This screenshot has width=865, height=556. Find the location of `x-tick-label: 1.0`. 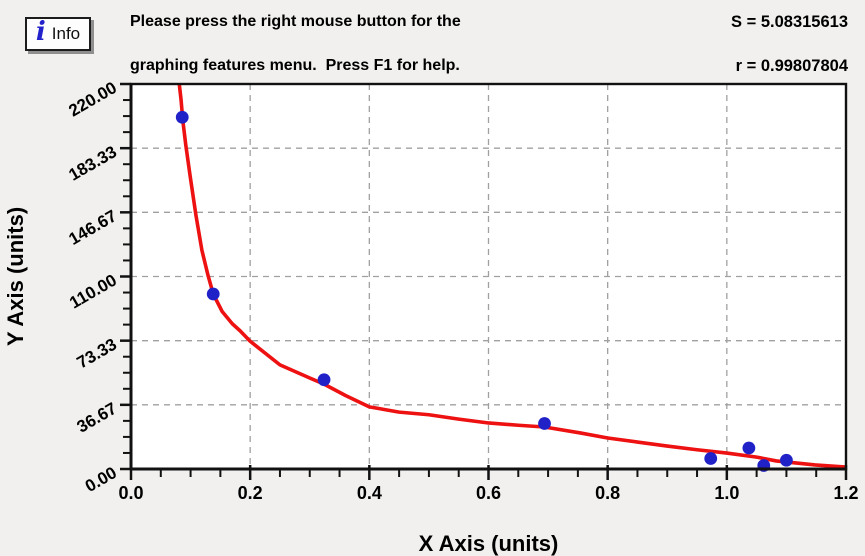

x-tick-label: 1.0 is located at coordinates (726, 493).